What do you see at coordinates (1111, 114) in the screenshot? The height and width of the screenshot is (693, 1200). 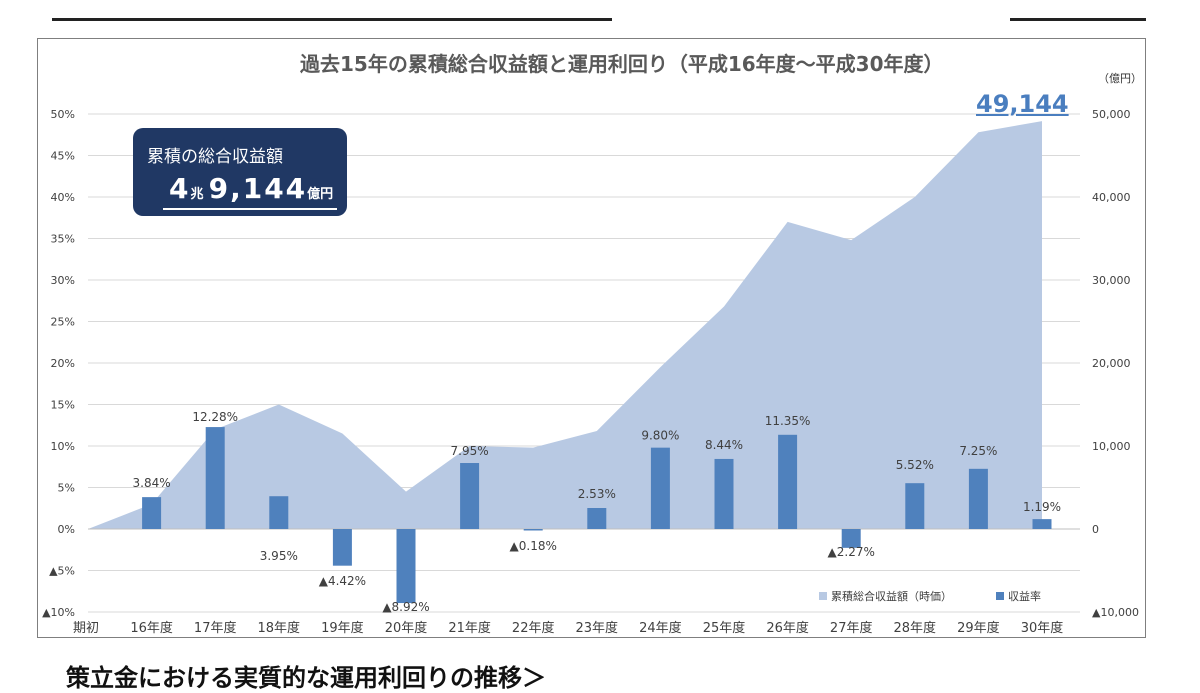 I see `right-axis-tick: 50,000` at bounding box center [1111, 114].